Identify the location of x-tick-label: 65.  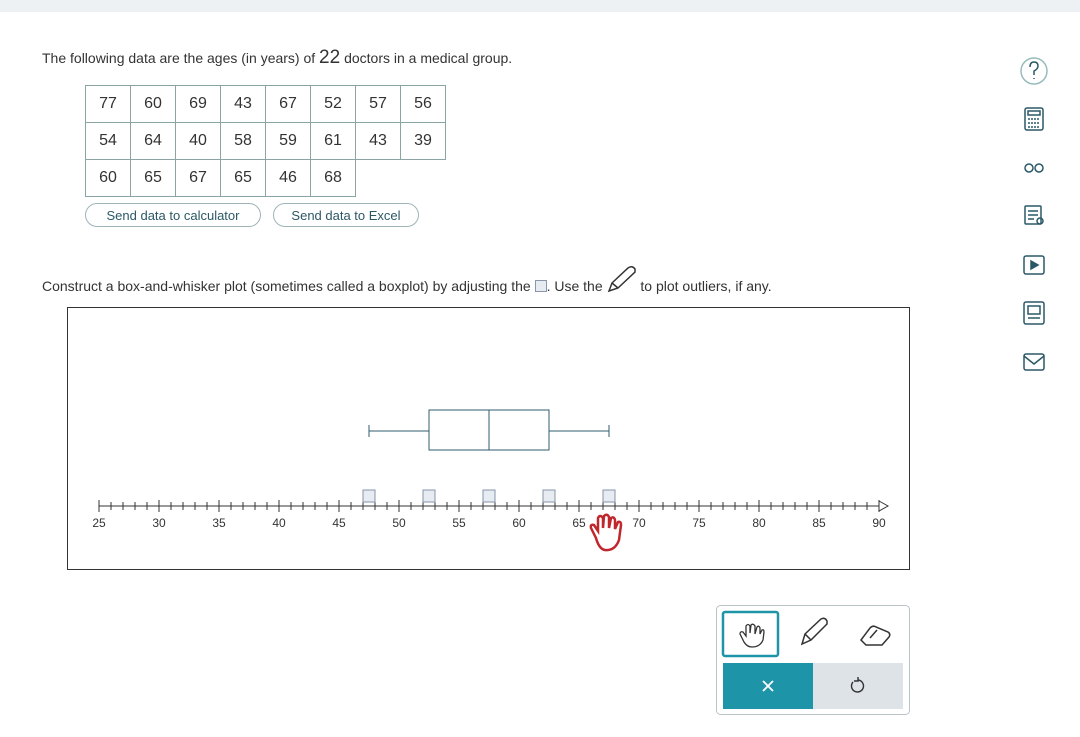
(579, 523).